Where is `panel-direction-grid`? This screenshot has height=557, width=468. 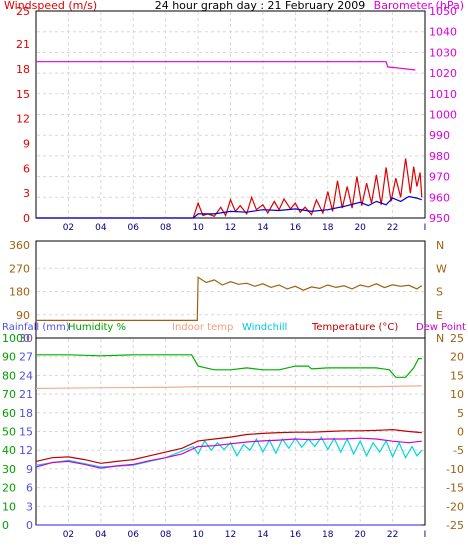 panel-direction-grid is located at coordinates (230, 291).